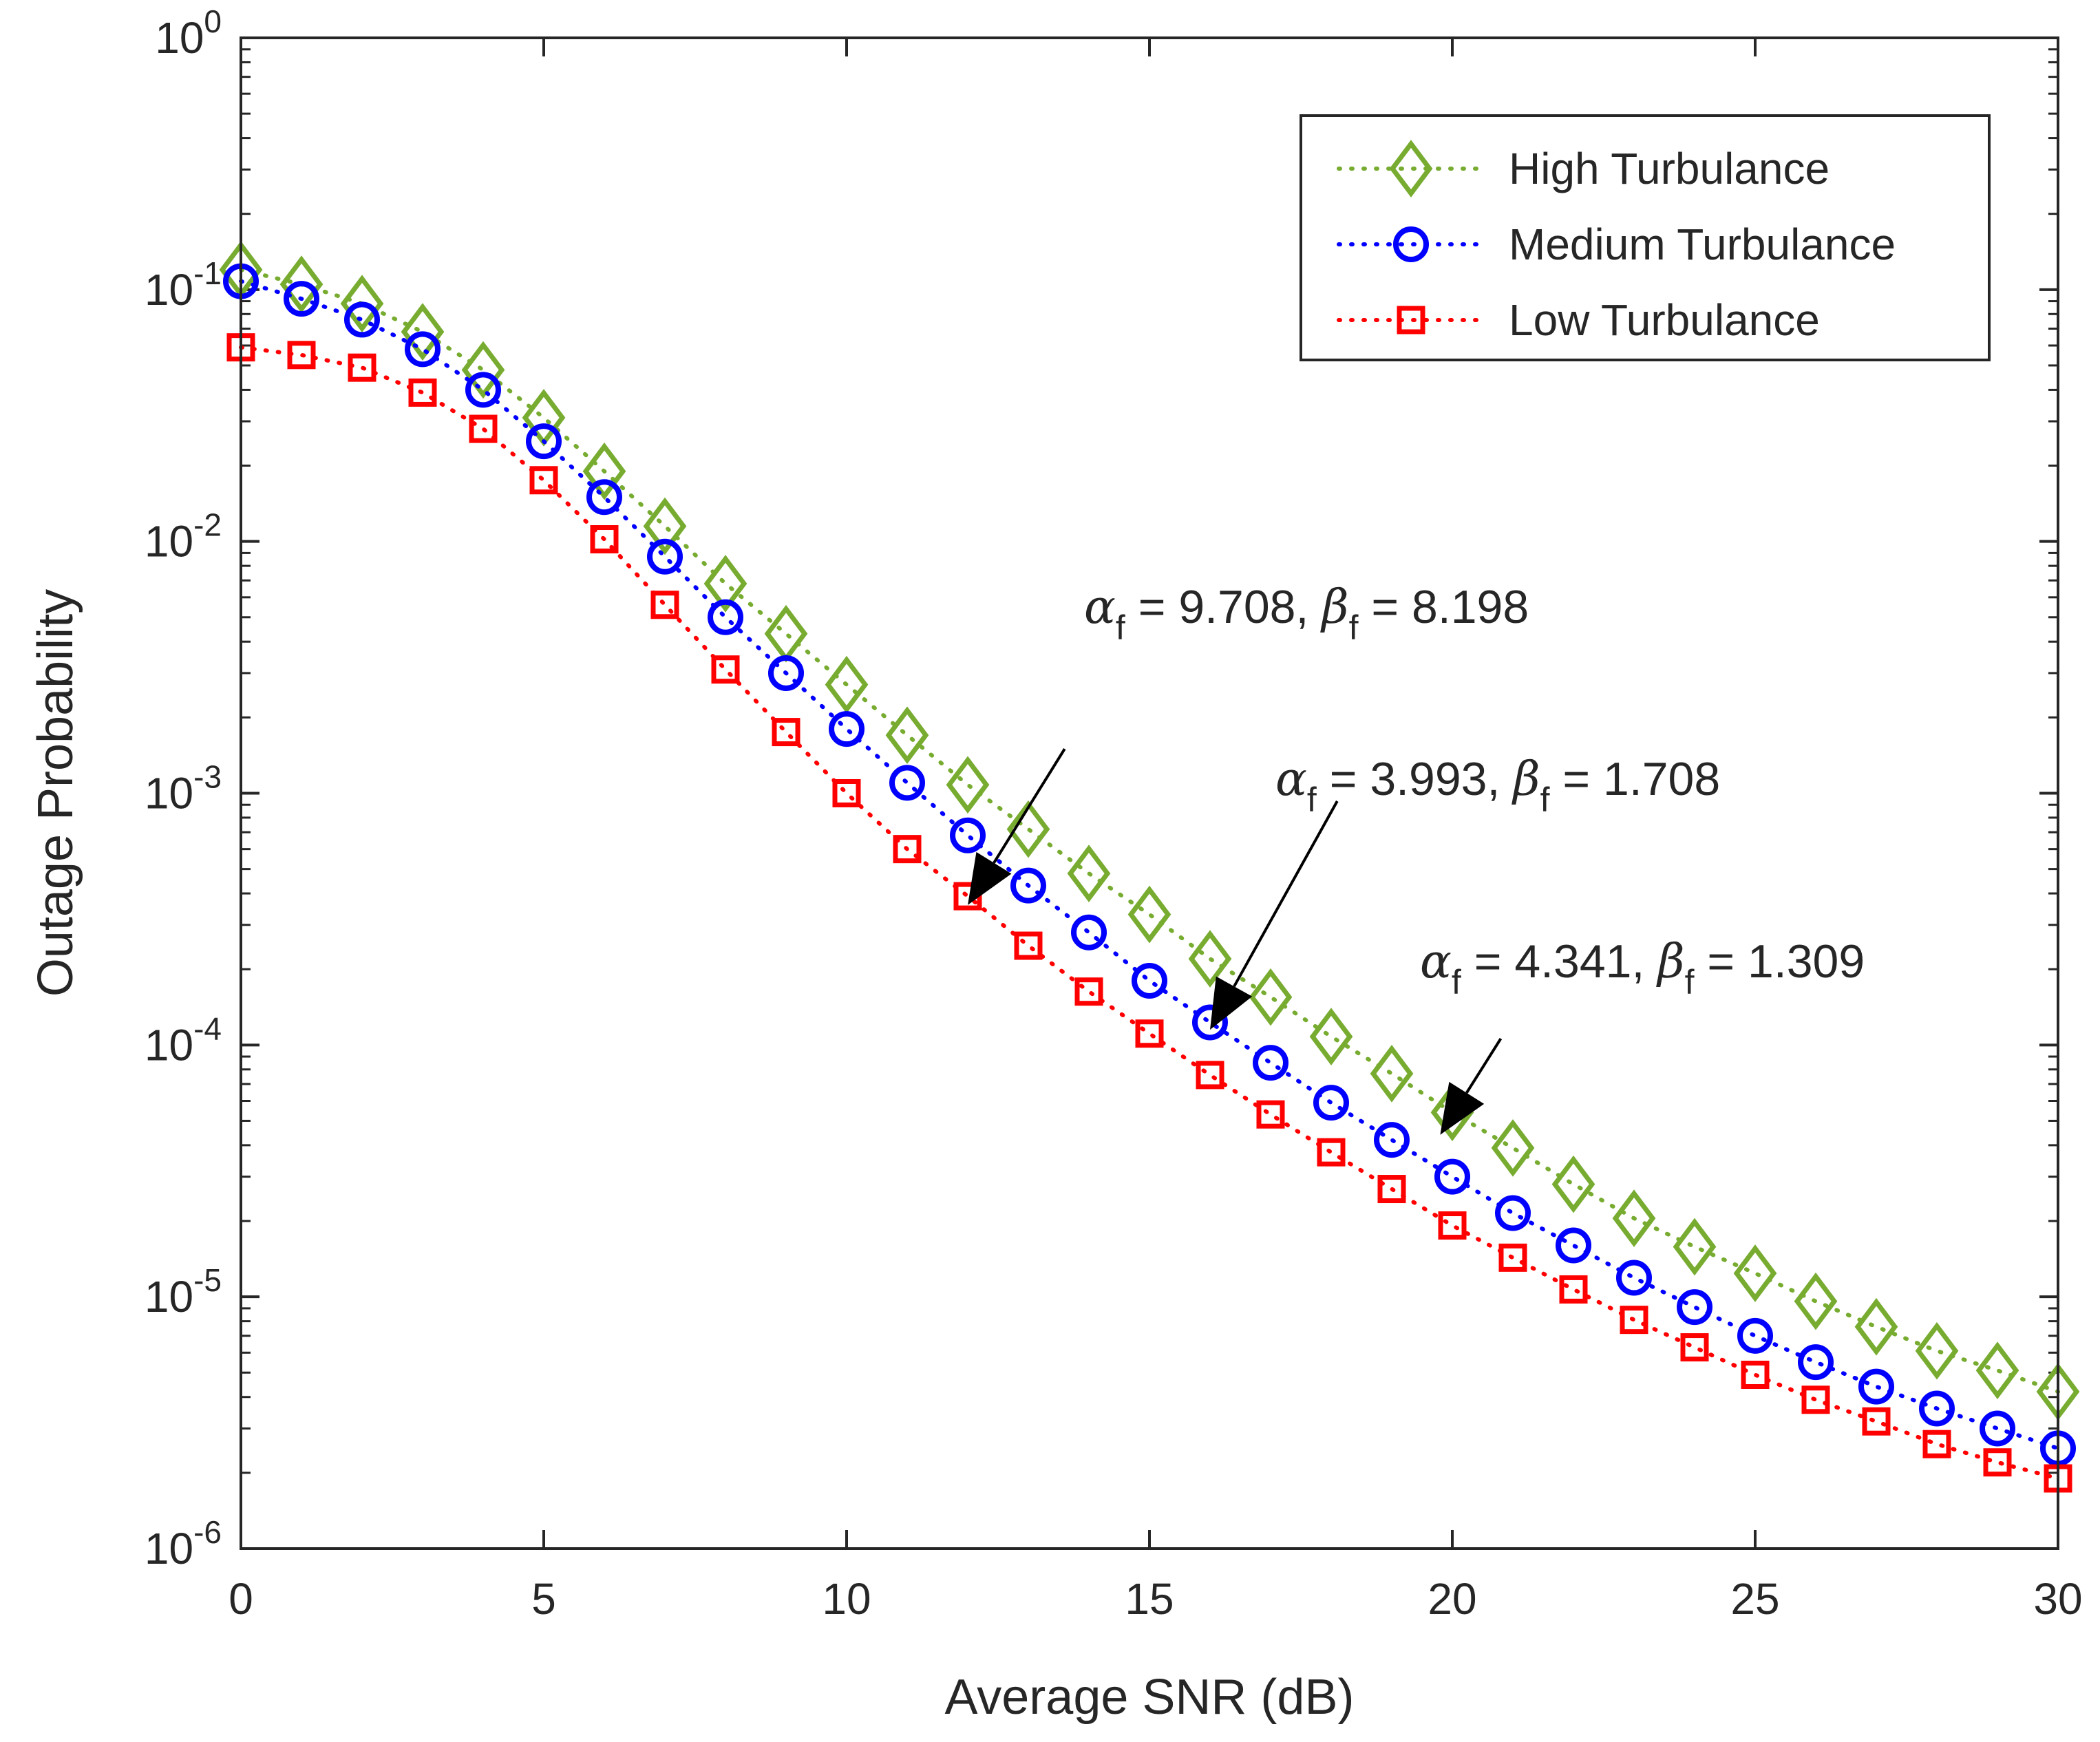 This screenshot has width=2100, height=1742. What do you see at coordinates (847, 1599) in the screenshot?
I see `x-tick-label: 10` at bounding box center [847, 1599].